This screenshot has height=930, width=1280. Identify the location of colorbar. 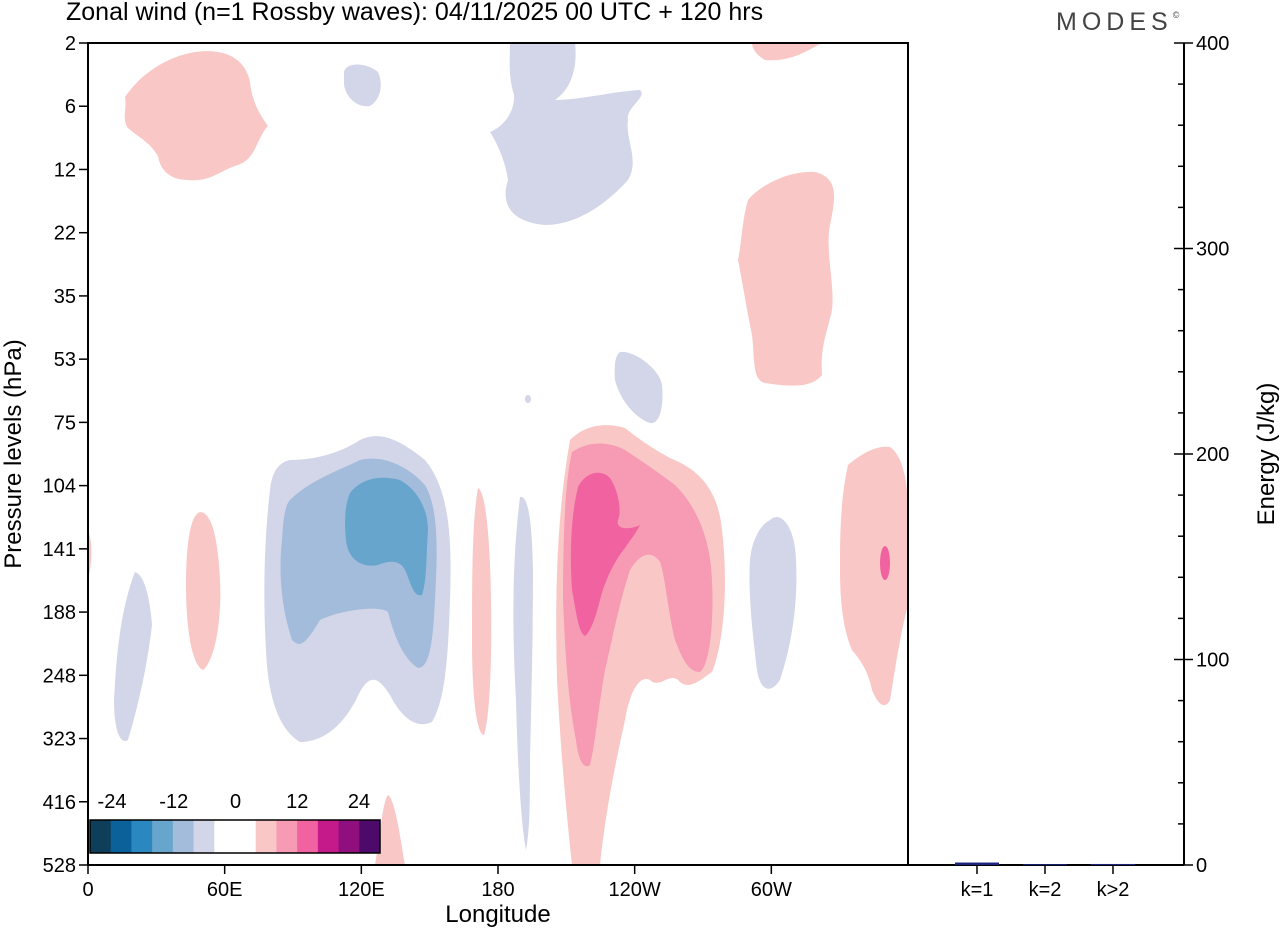
(235, 836).